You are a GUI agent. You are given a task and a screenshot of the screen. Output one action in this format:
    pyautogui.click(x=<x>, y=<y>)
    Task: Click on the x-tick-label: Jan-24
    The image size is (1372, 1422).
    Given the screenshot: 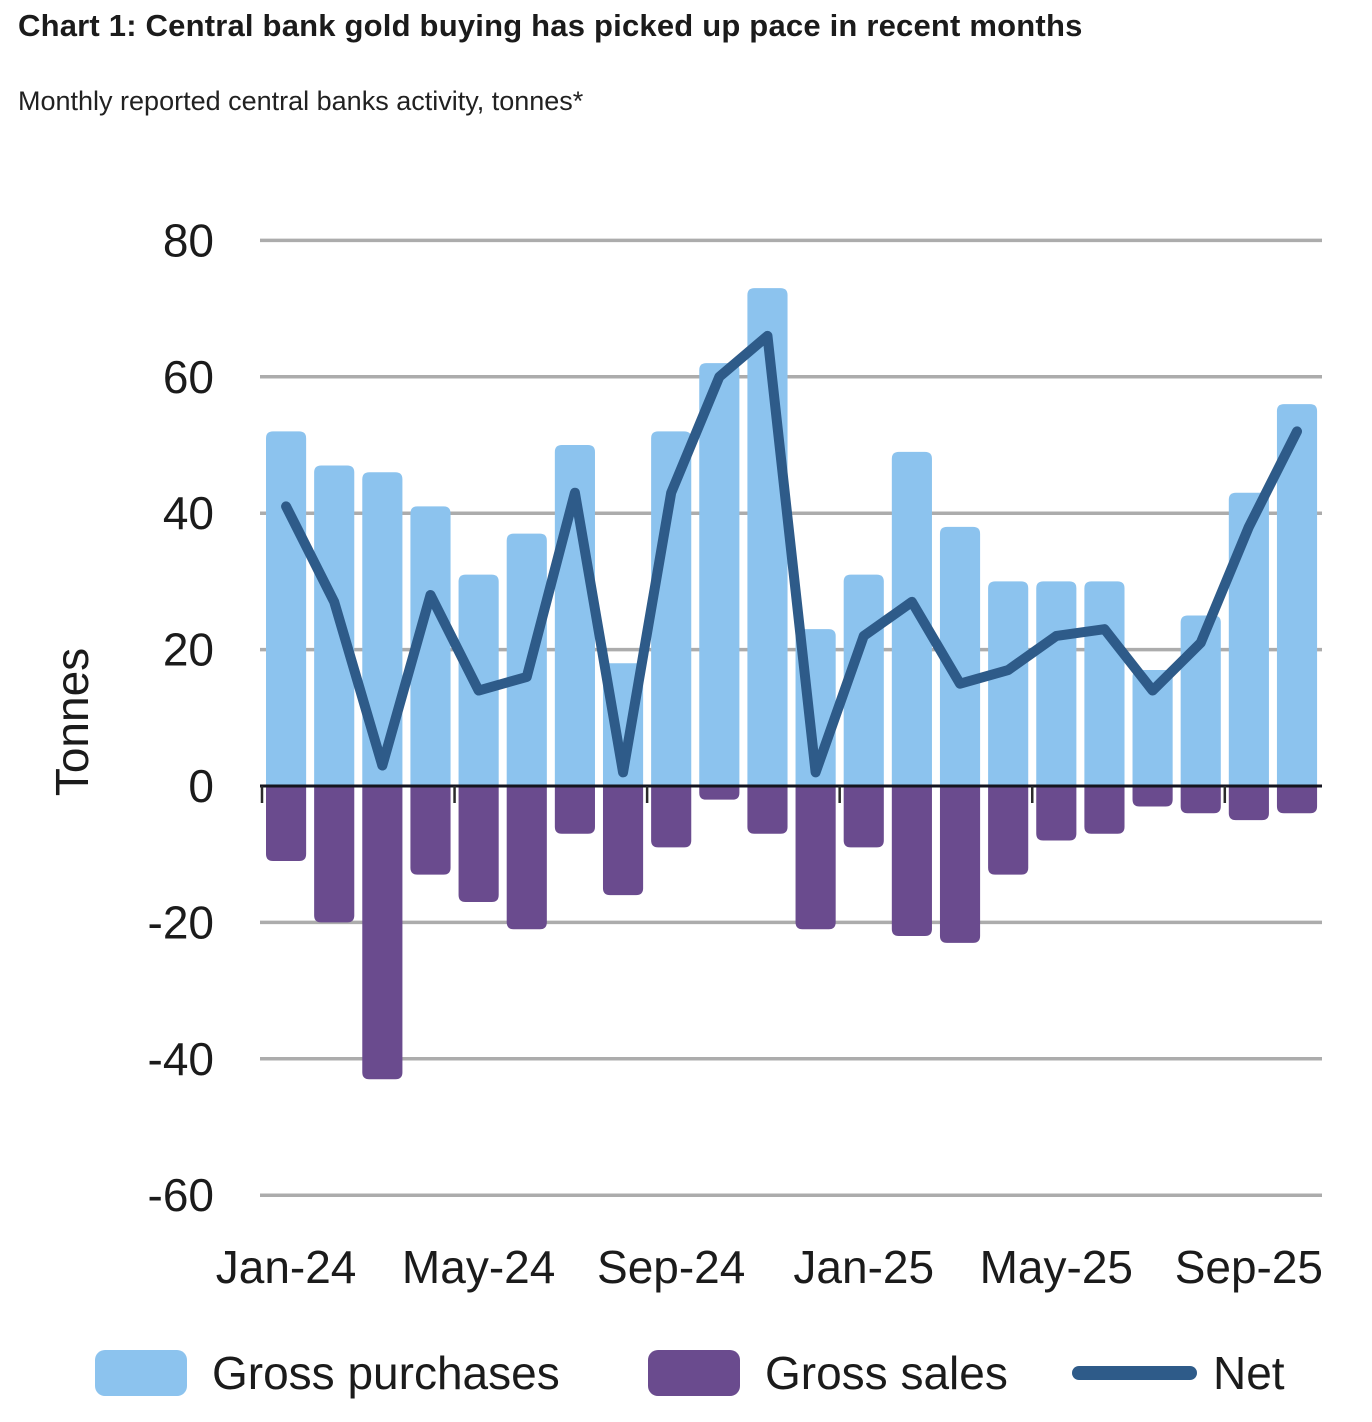 What is the action you would take?
    pyautogui.click(x=286, y=1267)
    